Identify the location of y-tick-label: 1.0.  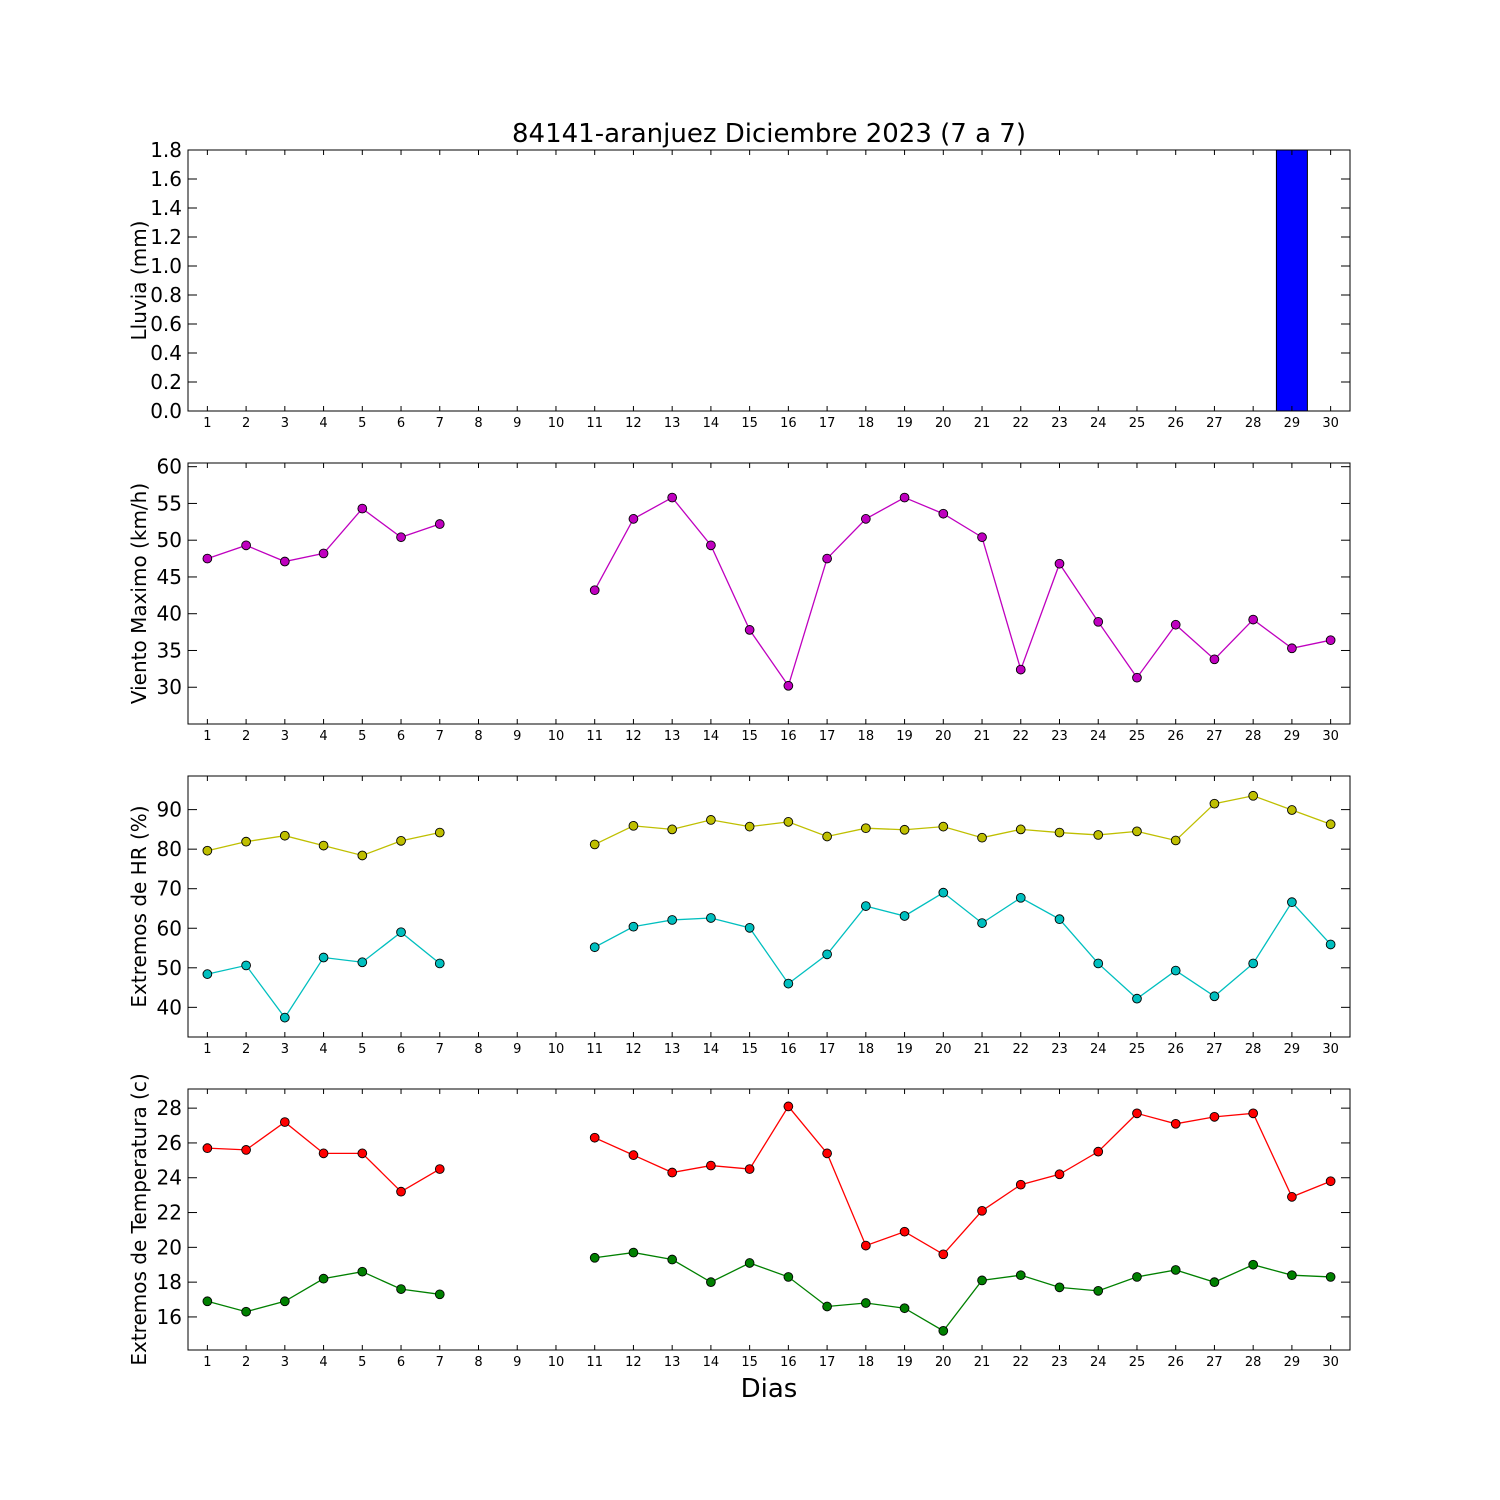
(166, 266).